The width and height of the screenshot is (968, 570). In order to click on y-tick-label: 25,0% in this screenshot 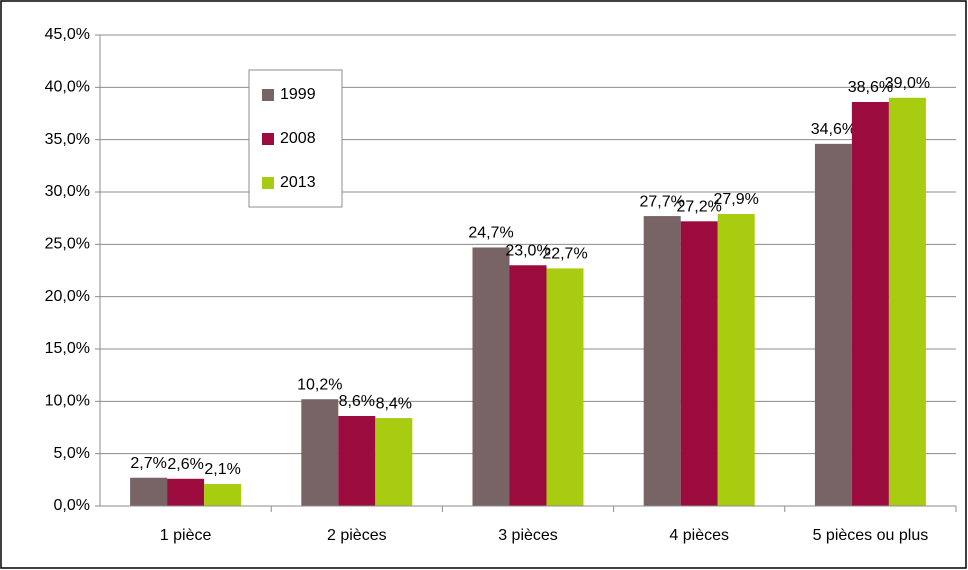, I will do `click(67, 244)`.